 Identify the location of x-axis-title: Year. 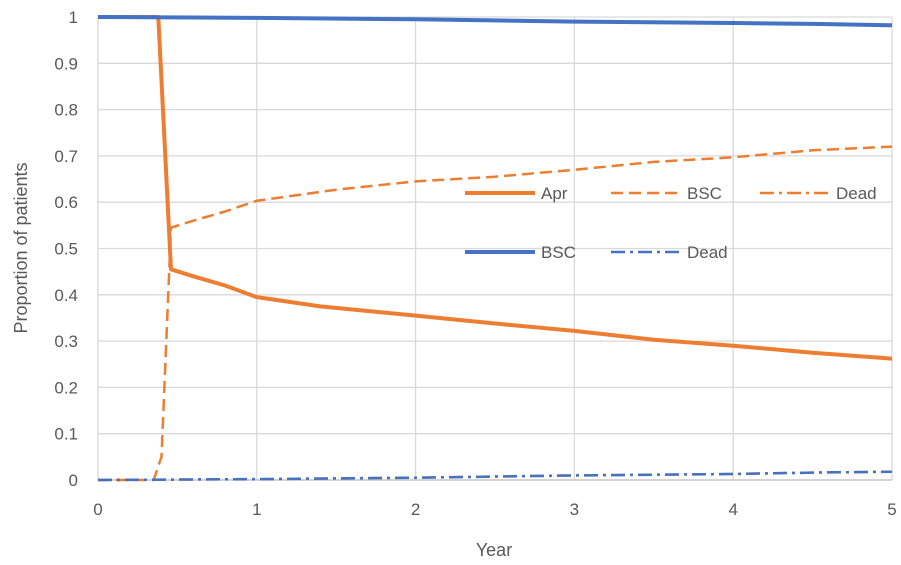
(494, 550).